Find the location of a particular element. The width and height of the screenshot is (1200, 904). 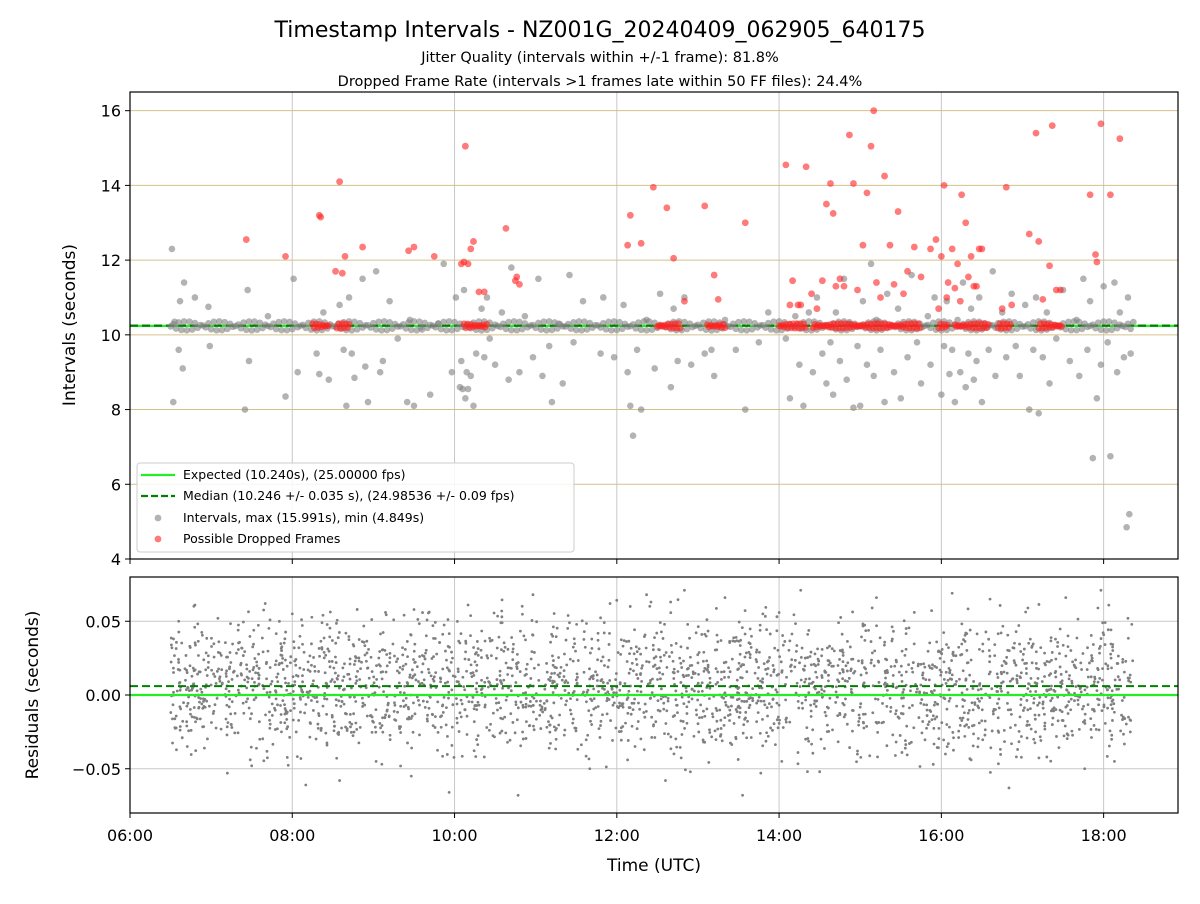

legend-box is located at coordinates (355, 507).